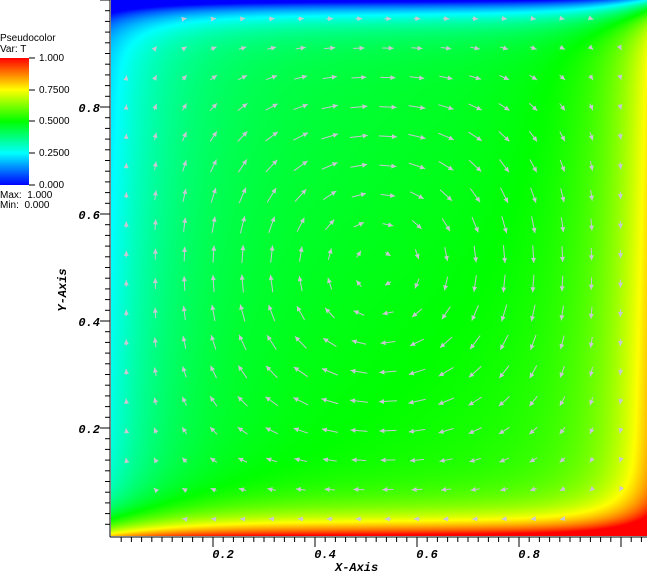  What do you see at coordinates (89, 216) in the screenshot?
I see `y-tick-label: 0.6` at bounding box center [89, 216].